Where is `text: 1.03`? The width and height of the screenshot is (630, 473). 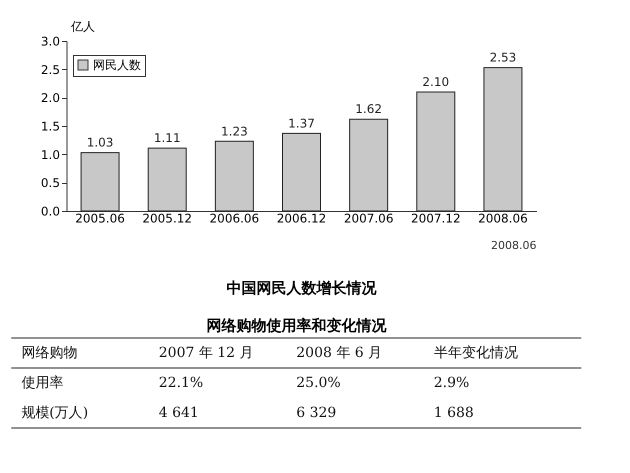 text: 1.03 is located at coordinates (100, 143).